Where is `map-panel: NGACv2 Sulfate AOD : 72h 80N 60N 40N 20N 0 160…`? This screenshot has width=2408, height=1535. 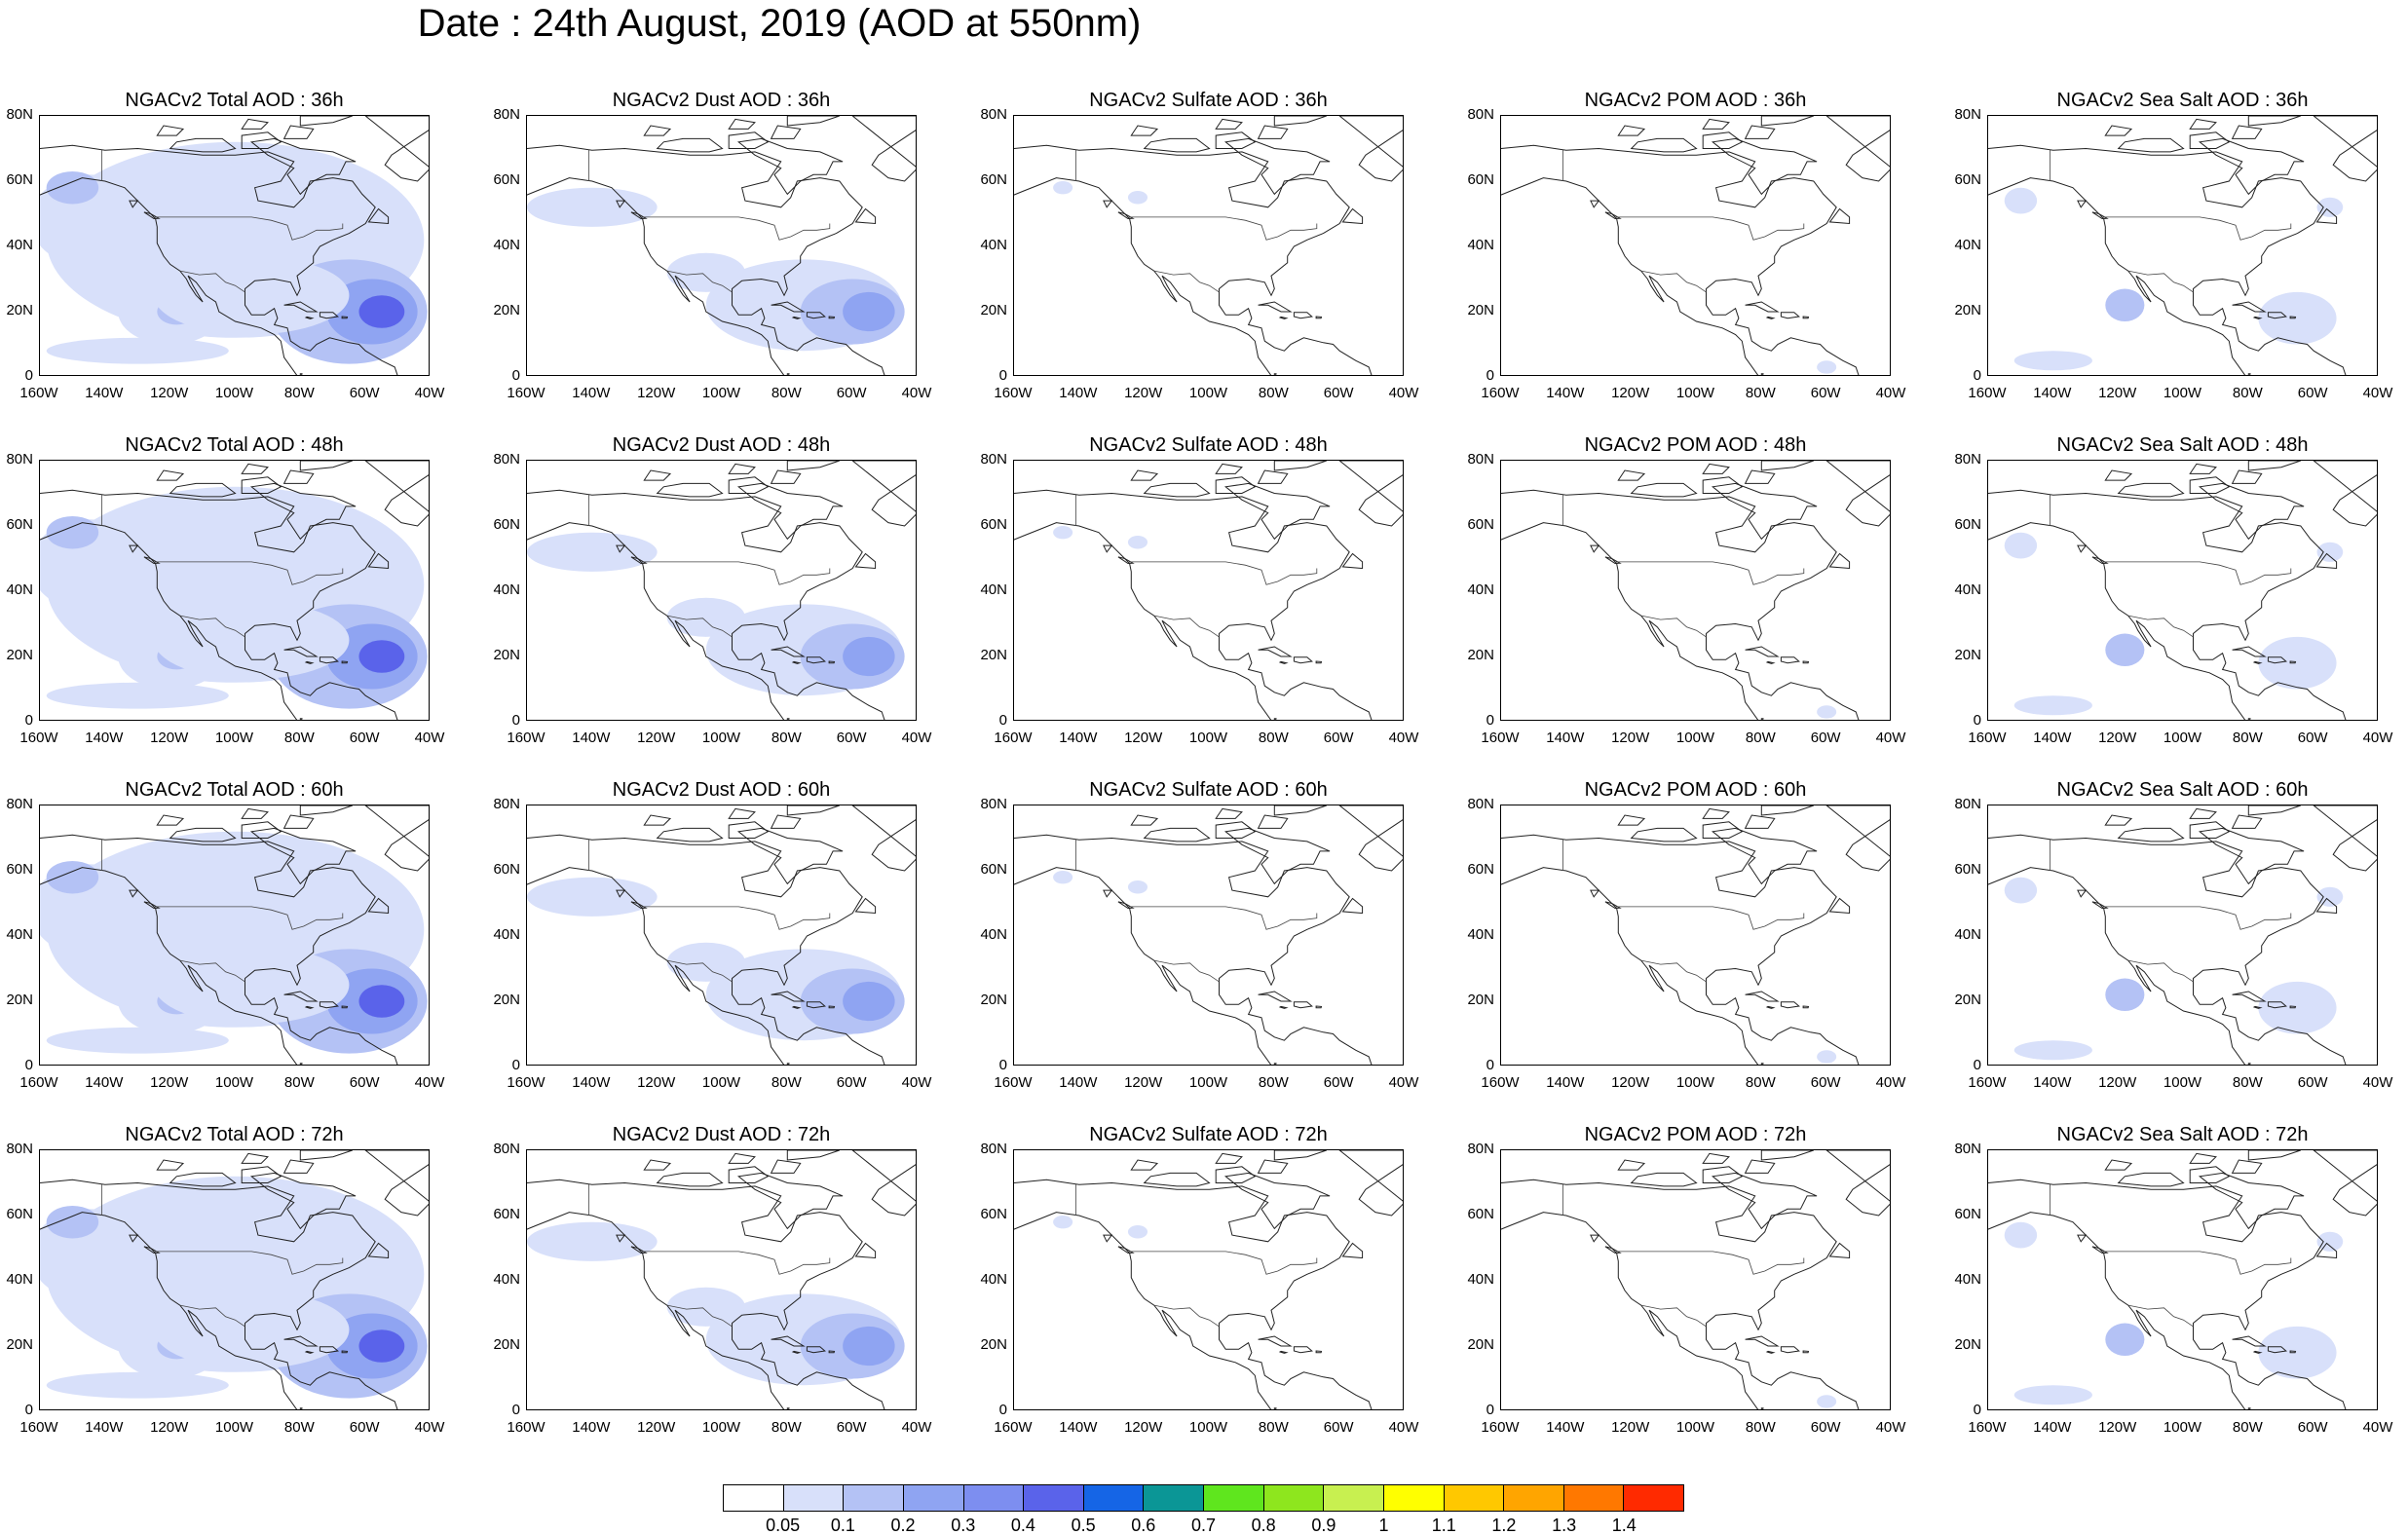
map-panel: NGACv2 Sulfate AOD : 72h 80N 60N 40N 20N 0 160… is located at coordinates (1196, 1288).